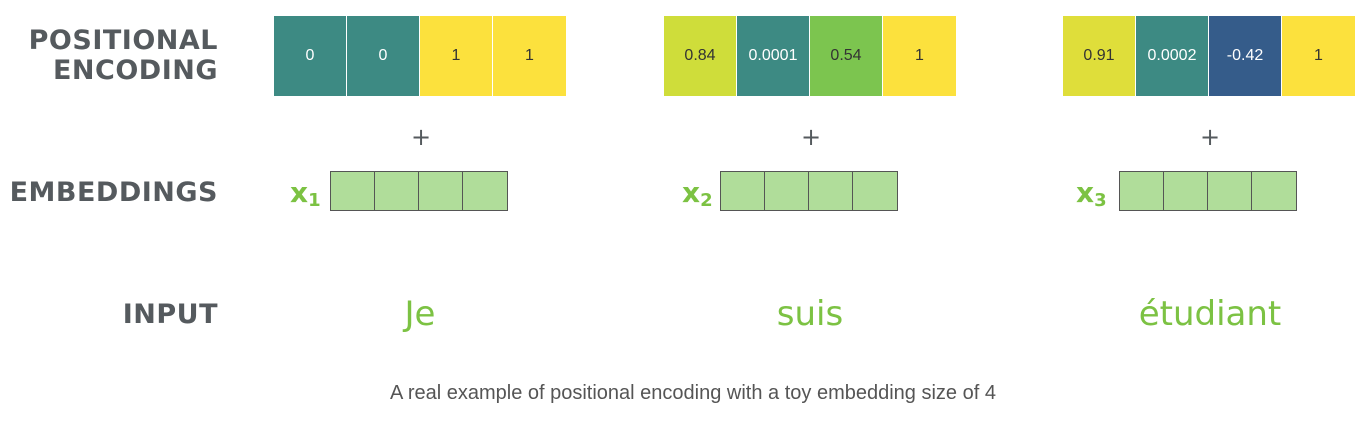 The image size is (1369, 421). What do you see at coordinates (314, 200) in the screenshot?
I see `x-index: 1` at bounding box center [314, 200].